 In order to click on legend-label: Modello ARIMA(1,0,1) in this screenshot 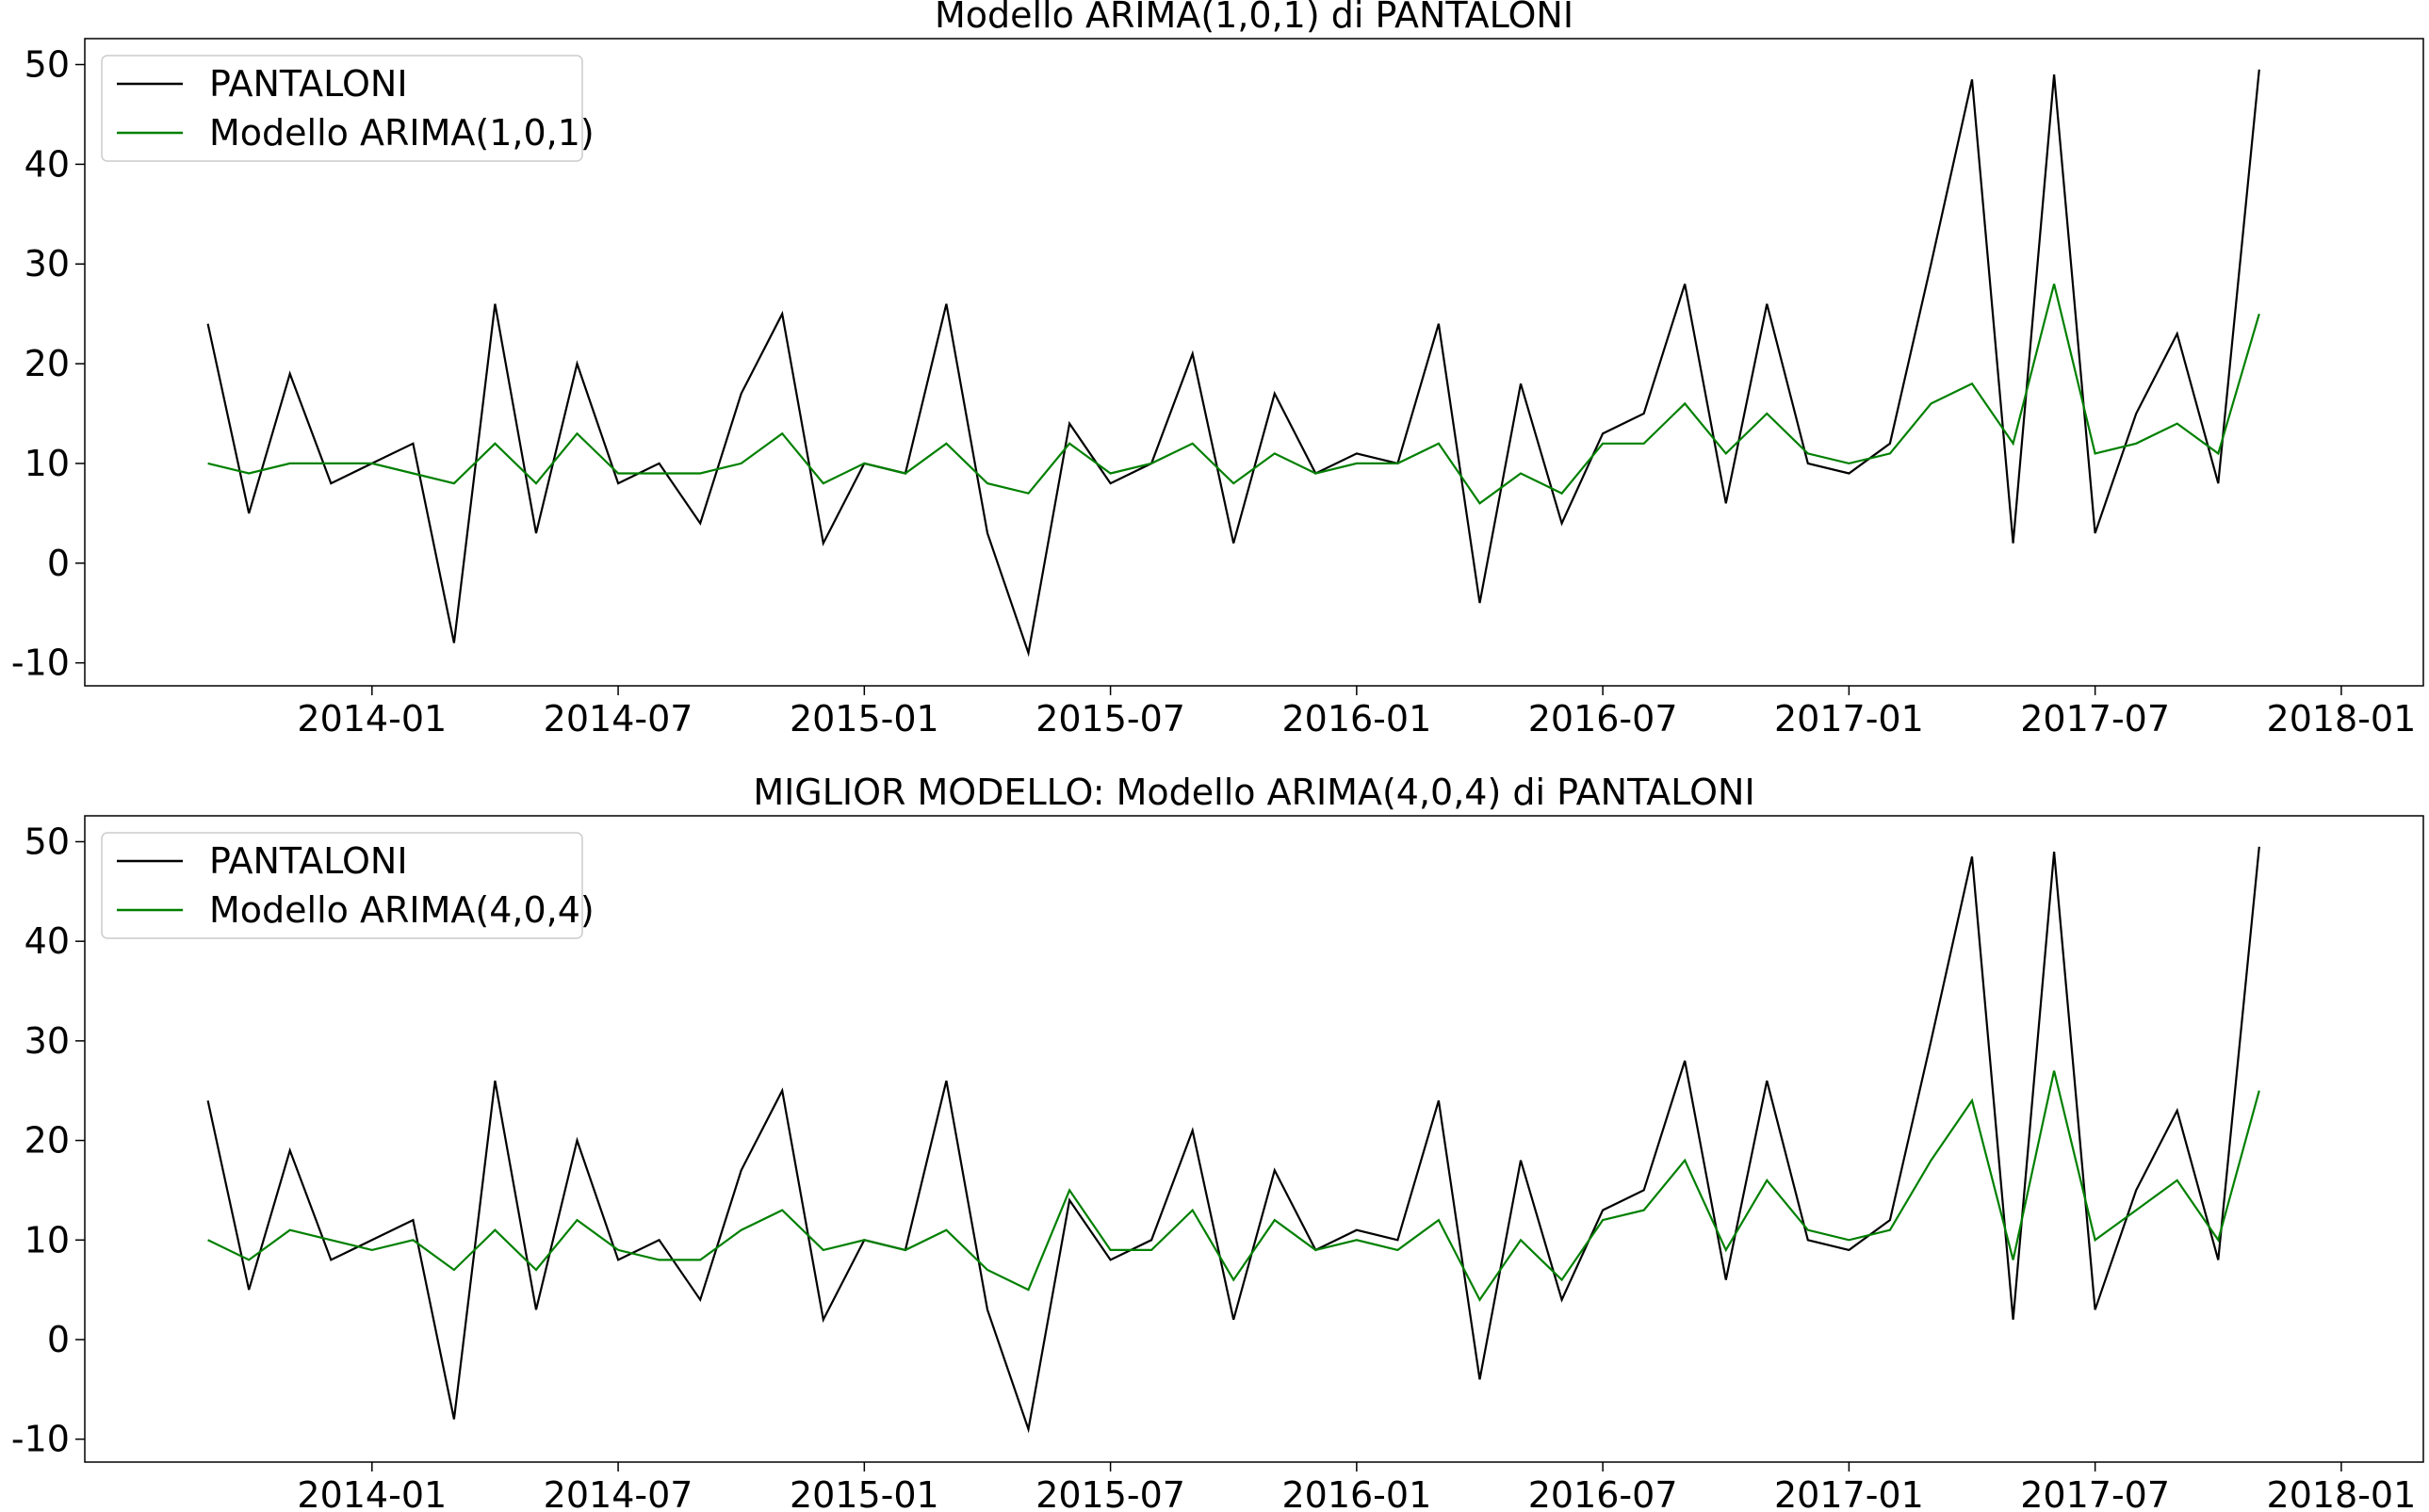, I will do `click(402, 133)`.